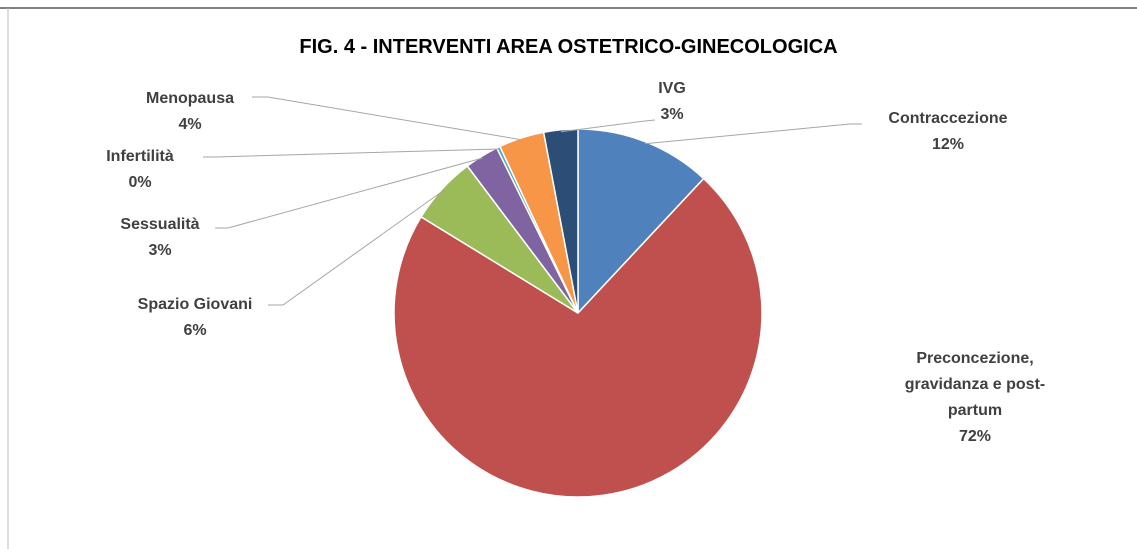  What do you see at coordinates (189, 98) in the screenshot?
I see `category-label: Menopausa` at bounding box center [189, 98].